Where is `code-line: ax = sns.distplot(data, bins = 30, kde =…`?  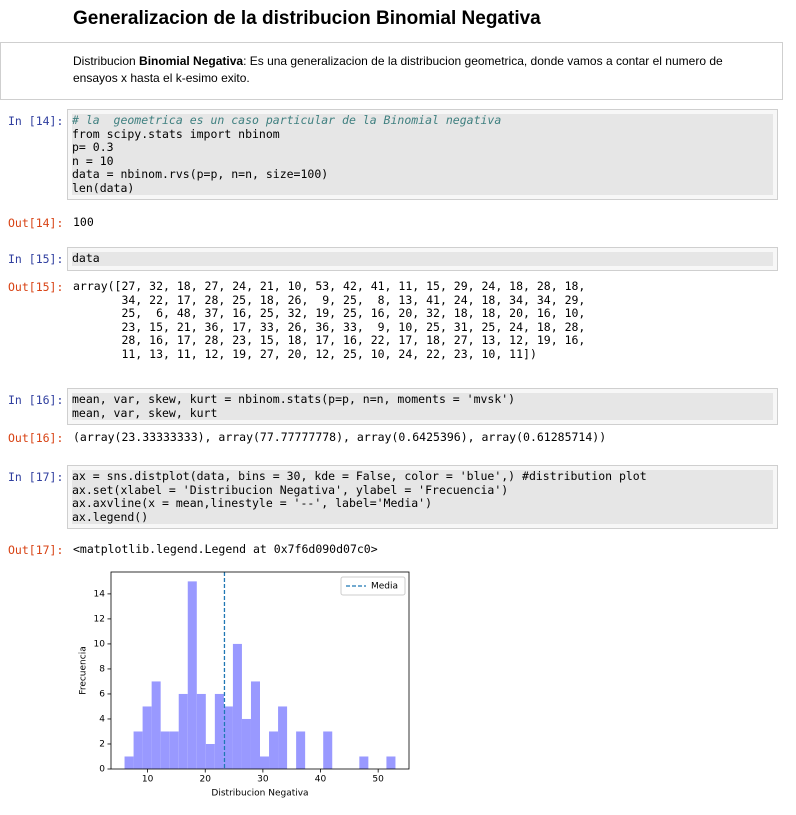
code-line: ax = sns.distplot(data, bins = 30, kde =… is located at coordinates (359, 476).